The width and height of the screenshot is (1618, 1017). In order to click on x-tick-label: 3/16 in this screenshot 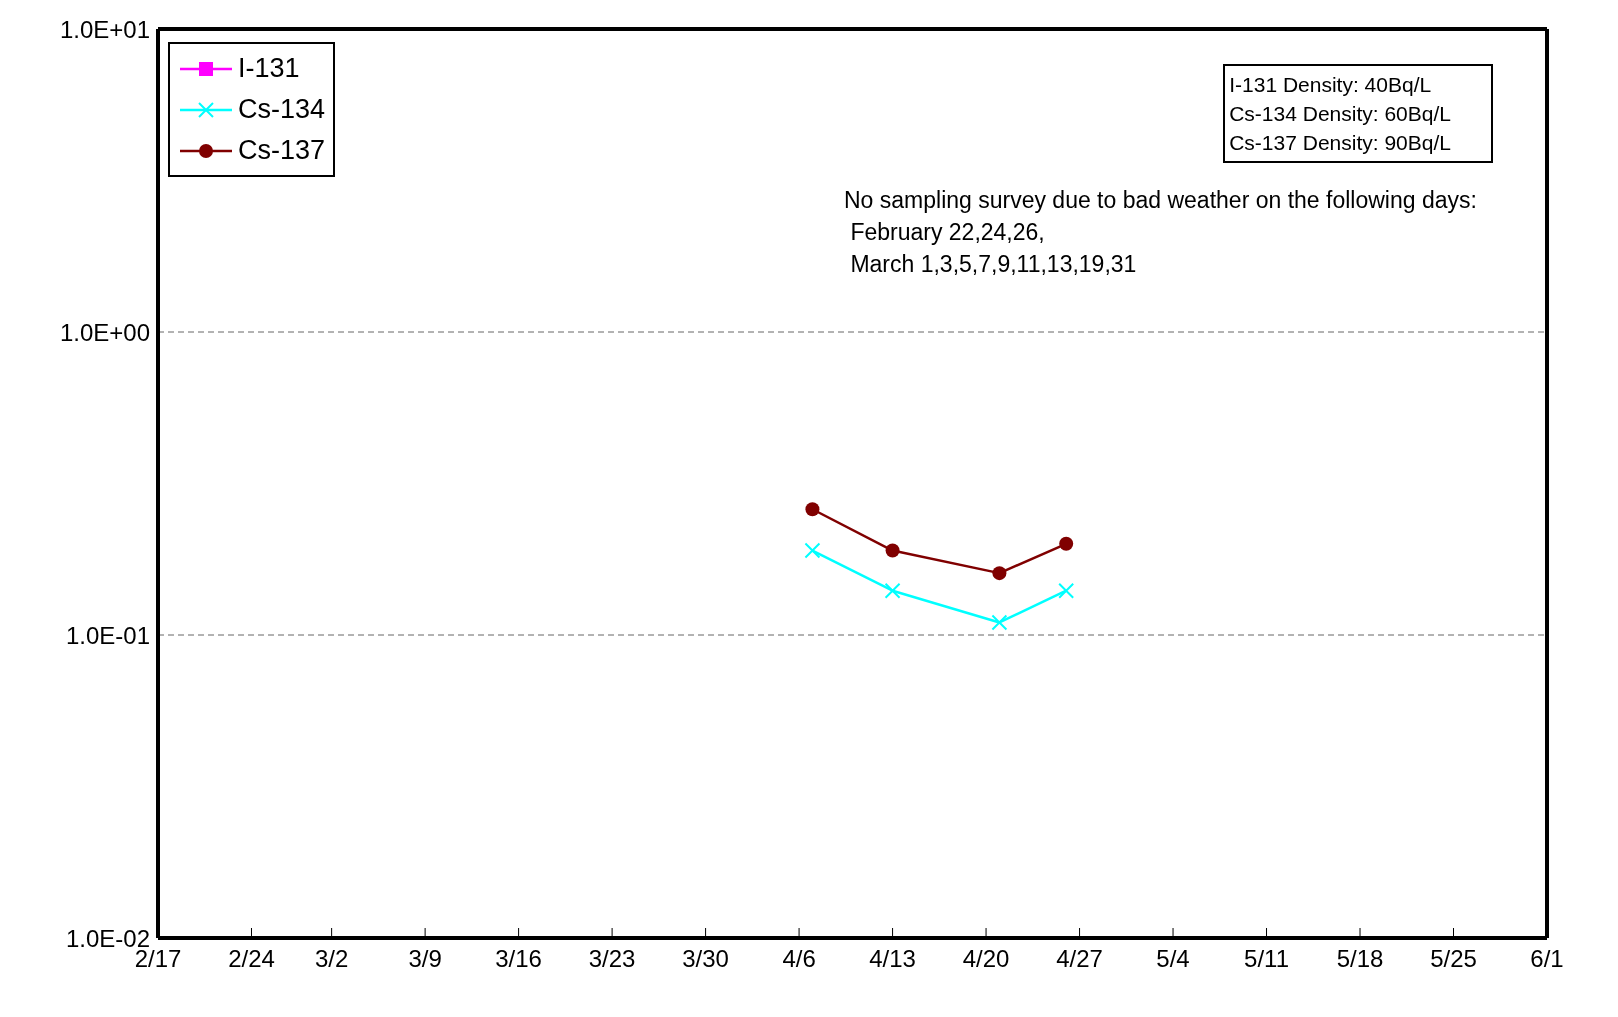, I will do `click(518, 959)`.